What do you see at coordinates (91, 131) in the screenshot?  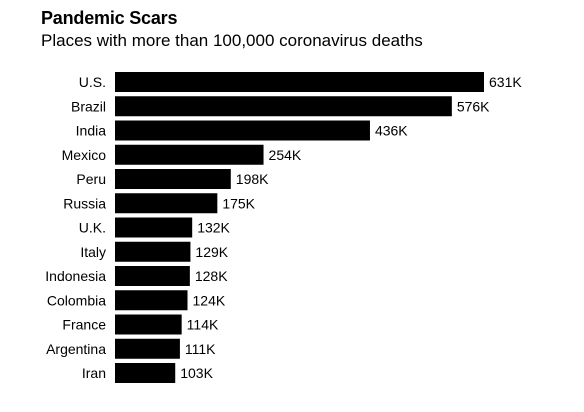 I see `category-label: India` at bounding box center [91, 131].